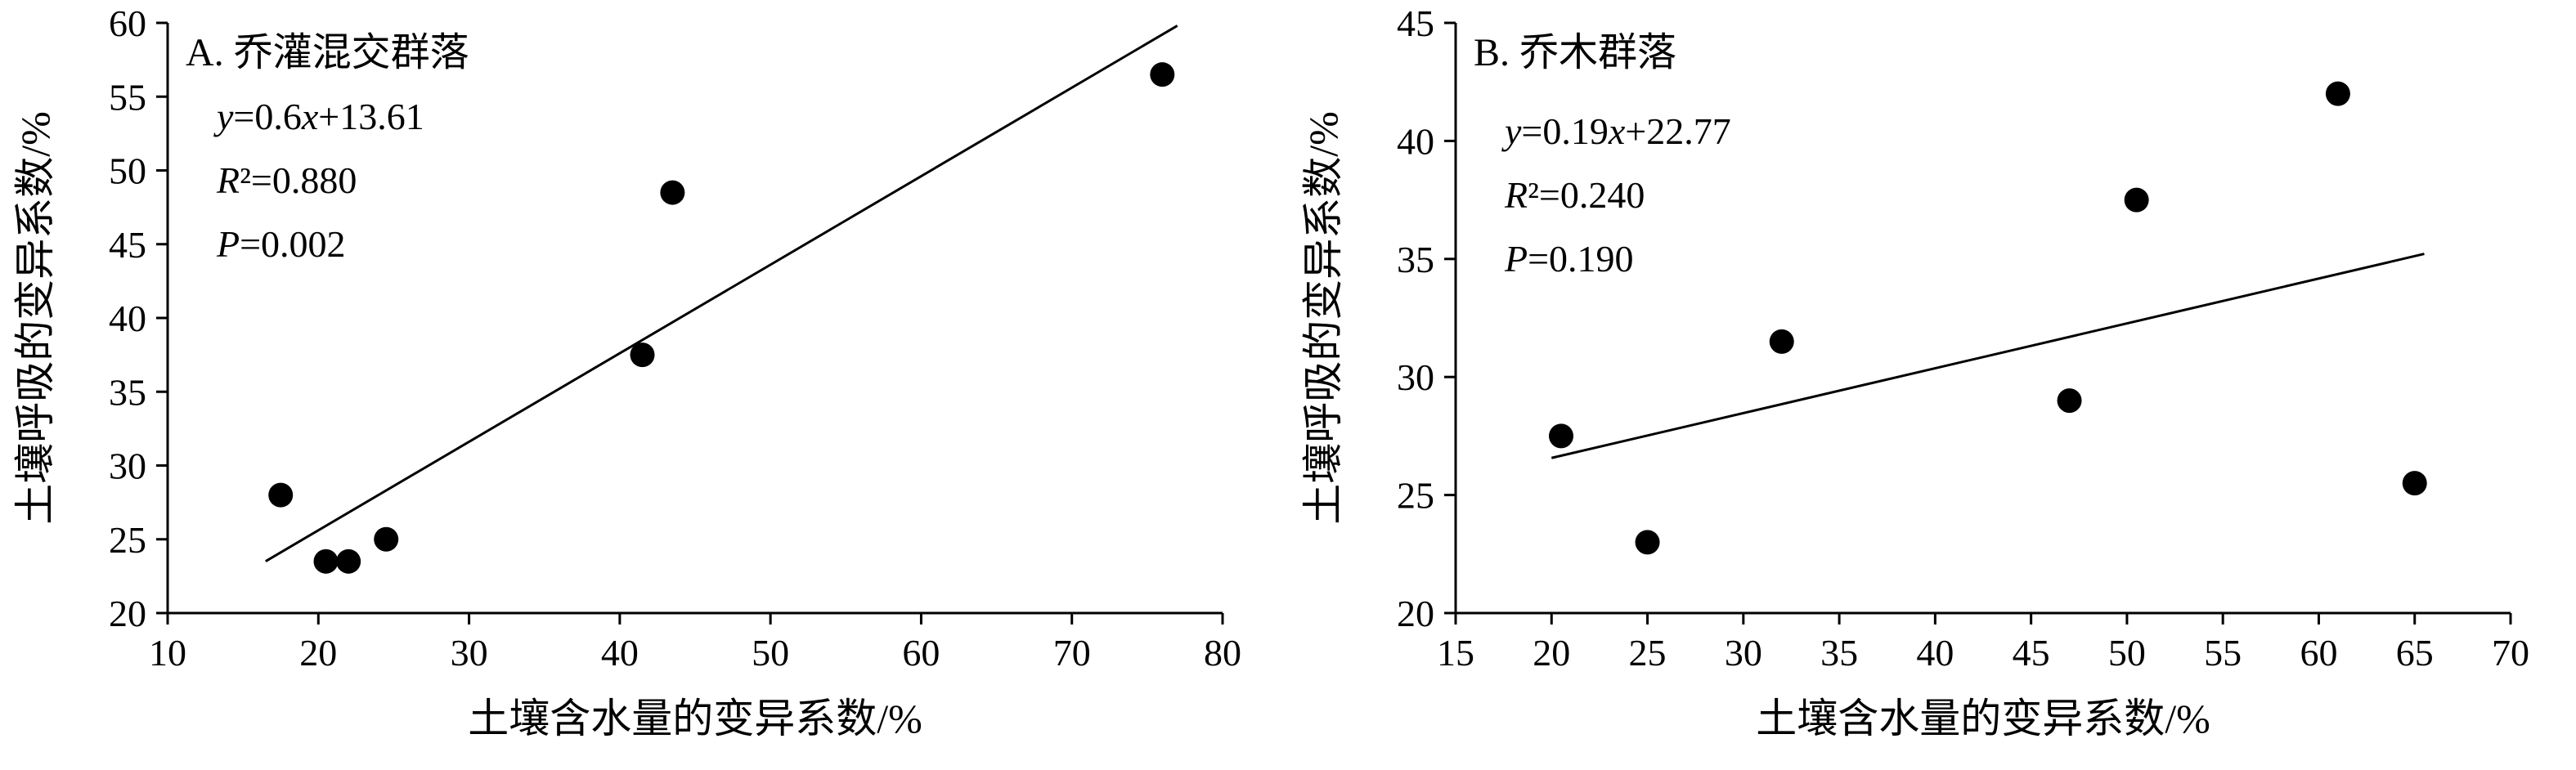 The height and width of the screenshot is (770, 2576). What do you see at coordinates (1648, 653) in the screenshot?
I see `x-tick-label: 25` at bounding box center [1648, 653].